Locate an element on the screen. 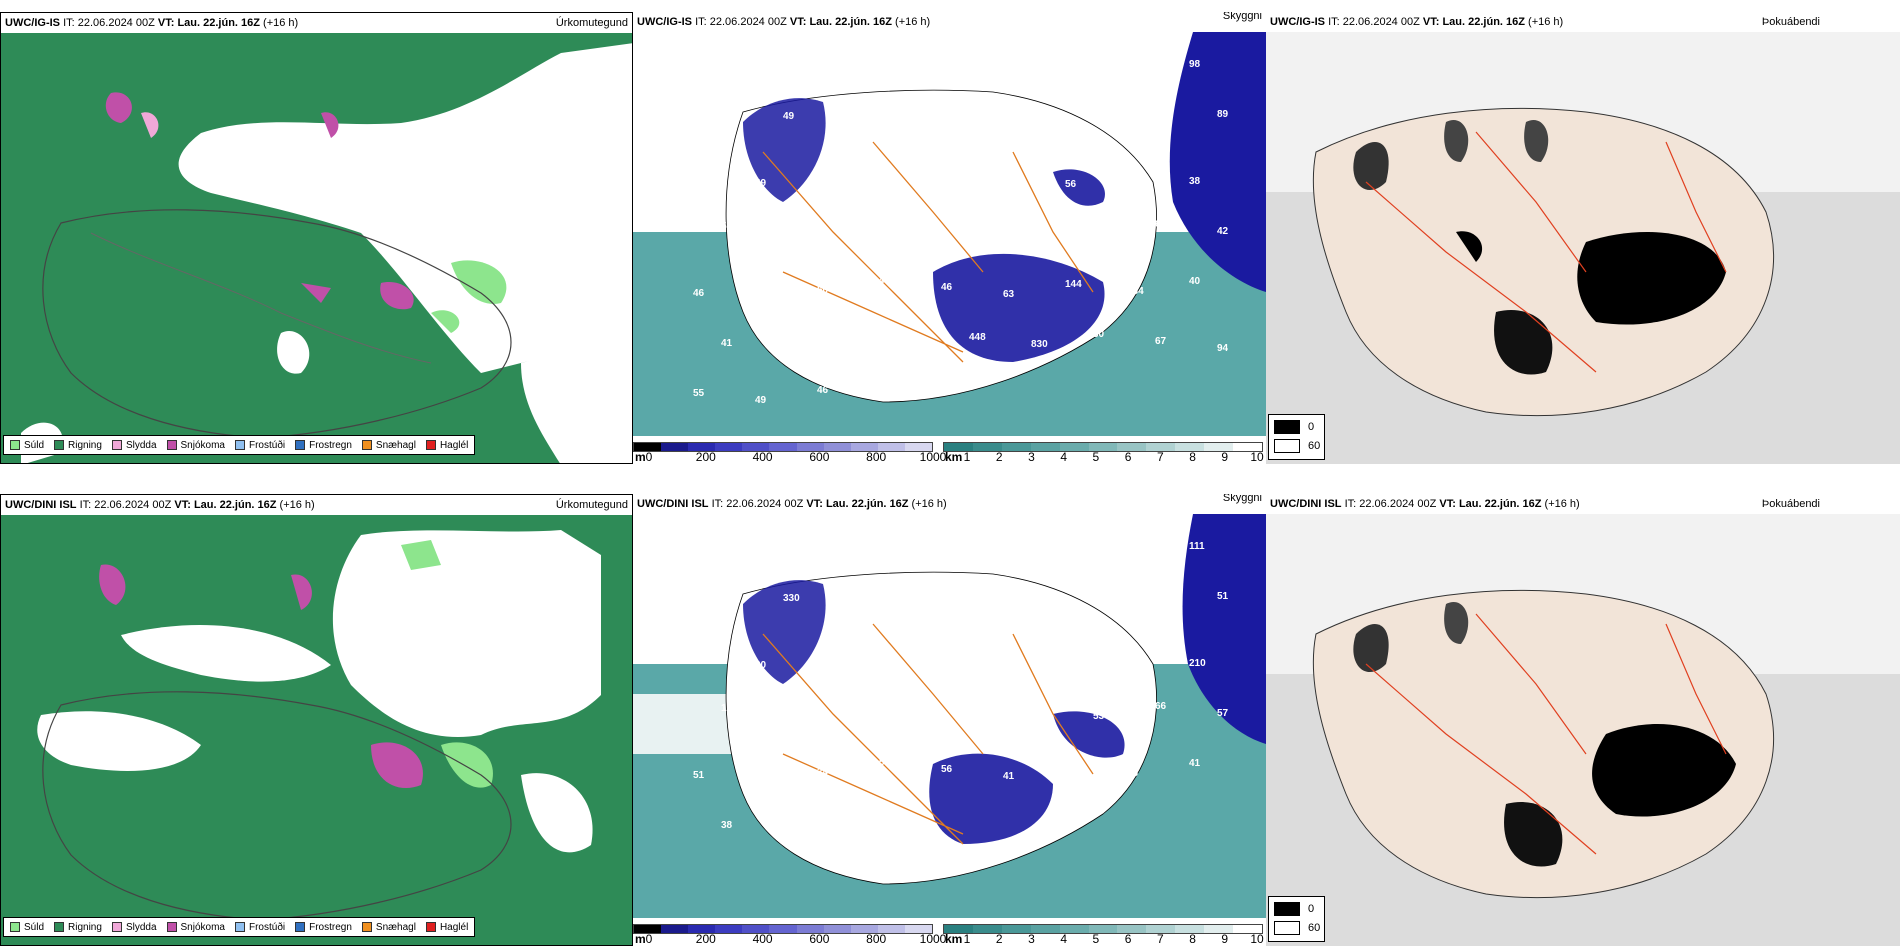 The height and width of the screenshot is (950, 1900). fog-swatch is located at coordinates (1287, 427).